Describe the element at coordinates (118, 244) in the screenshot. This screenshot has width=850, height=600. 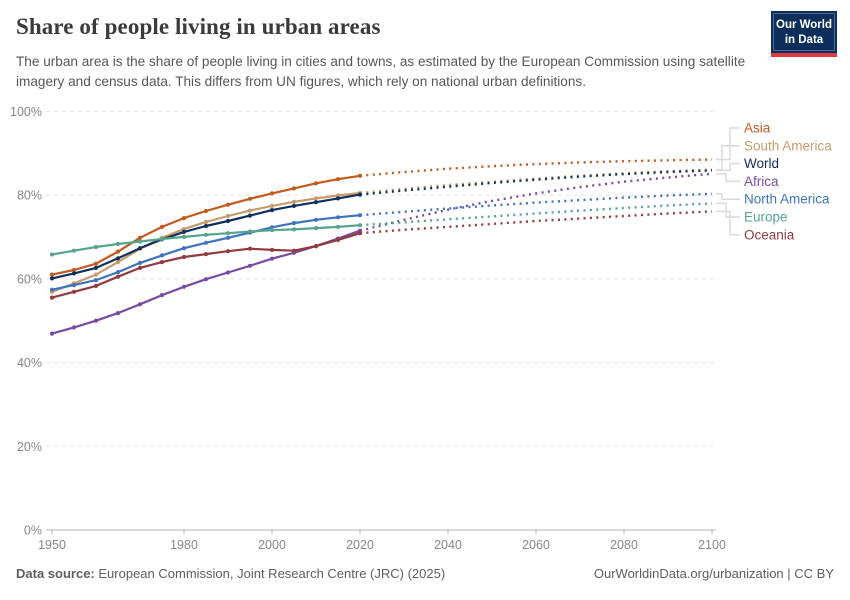
I see `marker-europe-1965` at that location.